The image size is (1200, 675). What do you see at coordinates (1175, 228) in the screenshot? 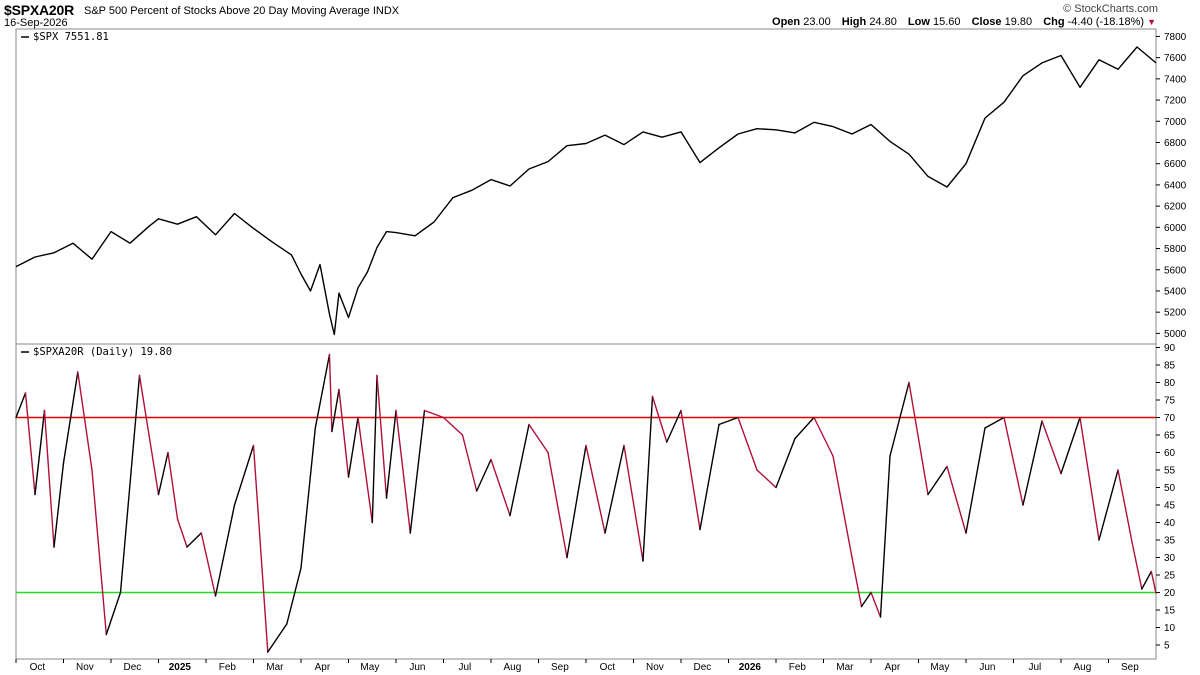
I see `price-y-tick-label: 6000` at bounding box center [1175, 228].